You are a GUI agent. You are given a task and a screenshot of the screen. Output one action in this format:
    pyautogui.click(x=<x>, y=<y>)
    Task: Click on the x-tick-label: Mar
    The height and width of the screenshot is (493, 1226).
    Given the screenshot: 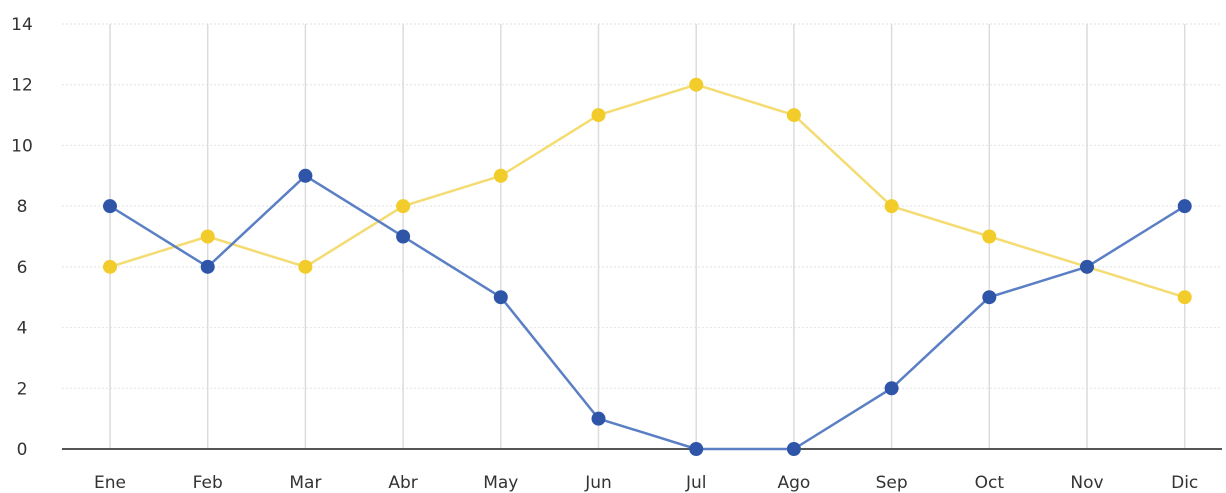 What is the action you would take?
    pyautogui.click(x=305, y=483)
    